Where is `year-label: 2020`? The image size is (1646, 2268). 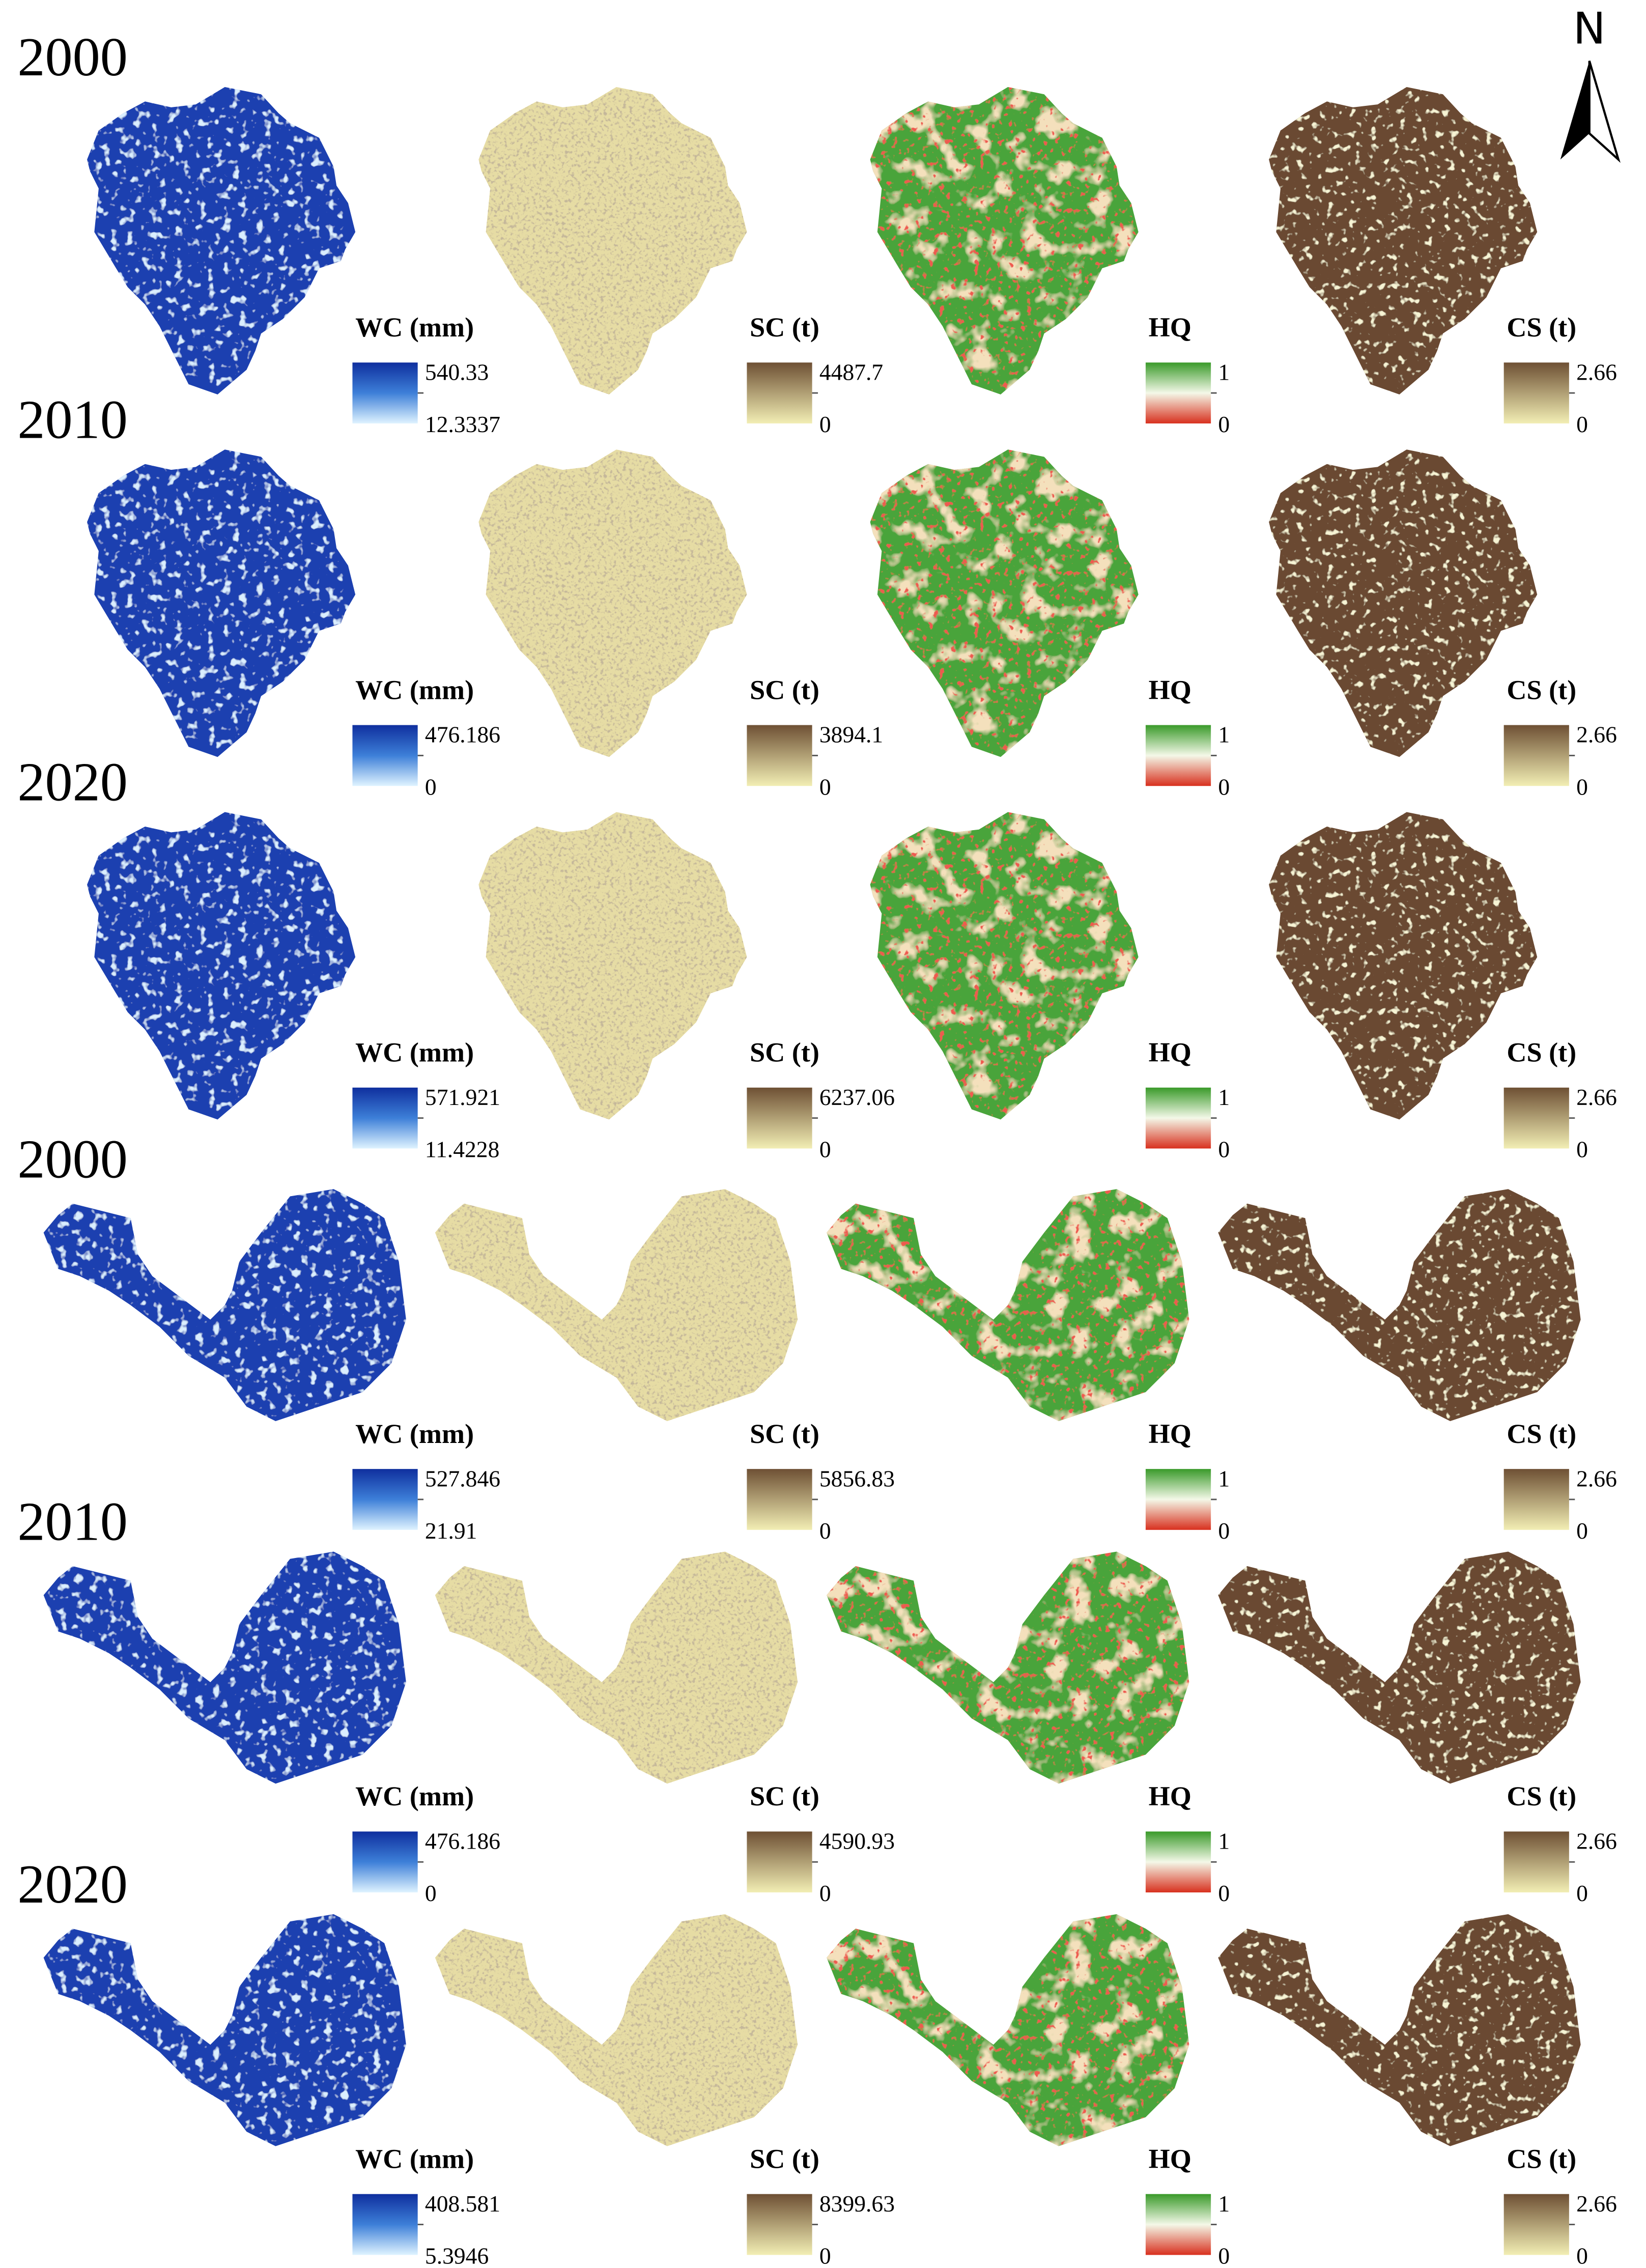 year-label: 2020 is located at coordinates (72, 1885).